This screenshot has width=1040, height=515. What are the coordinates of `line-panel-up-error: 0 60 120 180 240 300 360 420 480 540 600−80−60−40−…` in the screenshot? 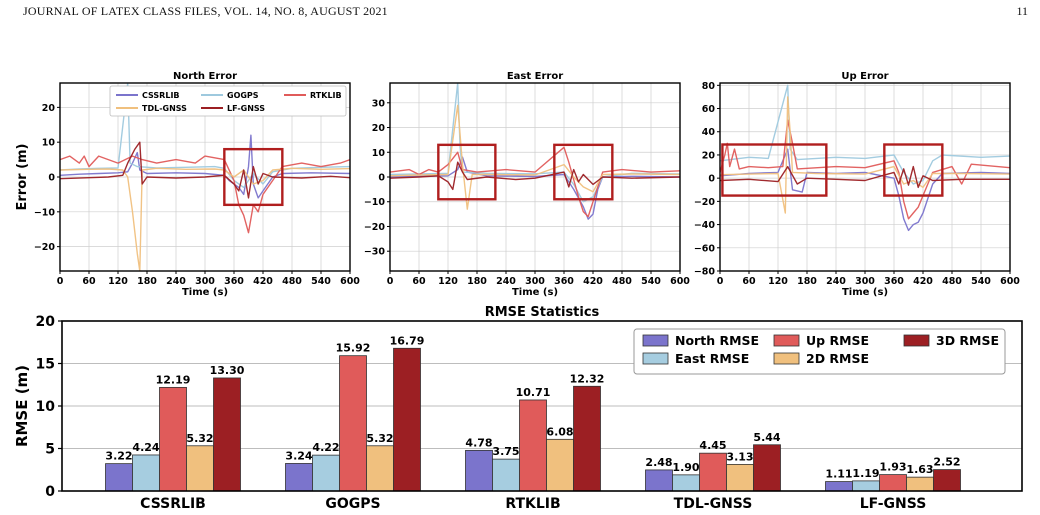 It's located at (857, 184).